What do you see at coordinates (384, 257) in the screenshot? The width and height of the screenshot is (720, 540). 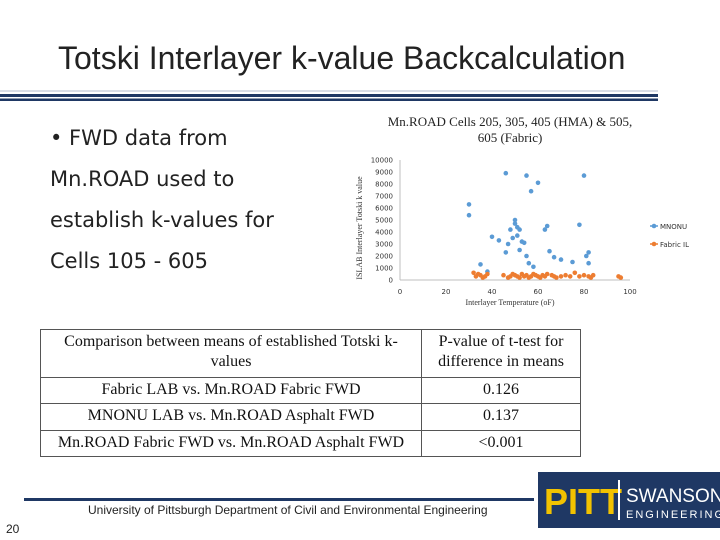 I see `y-tick-label: 2000` at bounding box center [384, 257].